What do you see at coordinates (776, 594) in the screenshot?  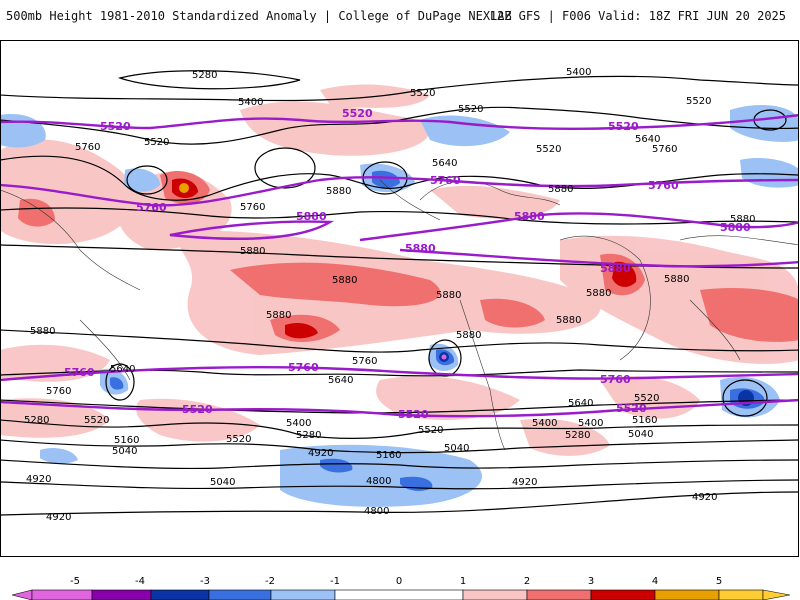 I see `colorbar-max-arrow` at bounding box center [776, 594].